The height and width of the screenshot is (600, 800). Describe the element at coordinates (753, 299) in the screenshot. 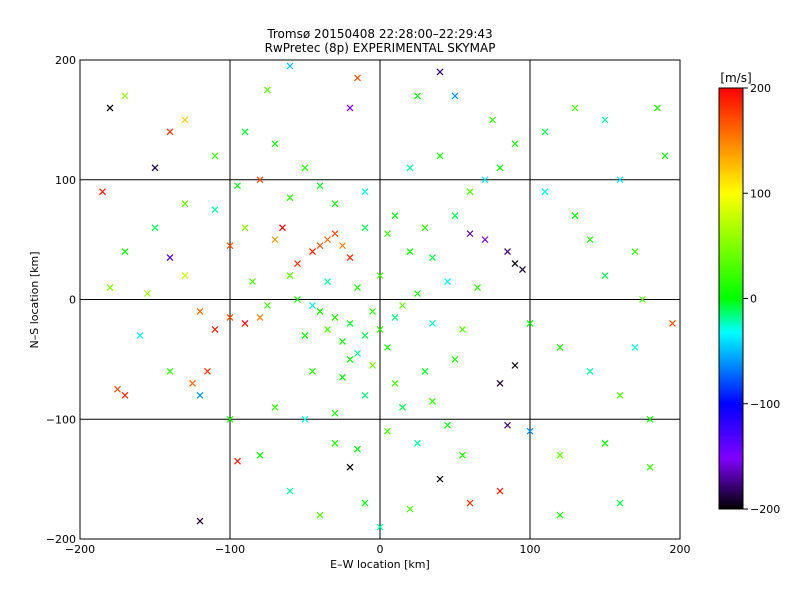

I see `colorbar-tick-label: 0` at that location.